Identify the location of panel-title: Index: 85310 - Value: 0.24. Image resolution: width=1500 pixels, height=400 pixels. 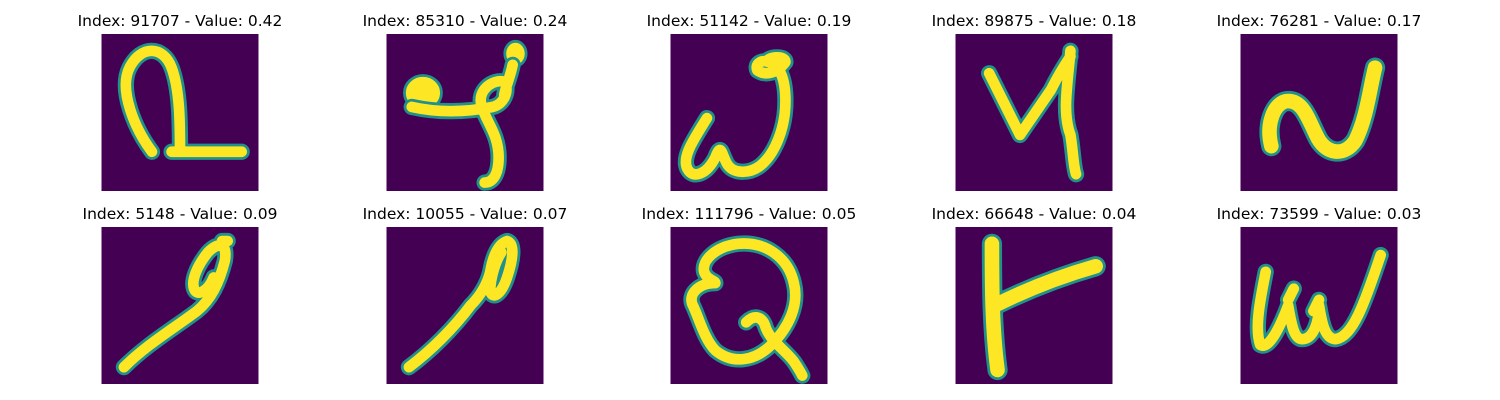
(465, 21).